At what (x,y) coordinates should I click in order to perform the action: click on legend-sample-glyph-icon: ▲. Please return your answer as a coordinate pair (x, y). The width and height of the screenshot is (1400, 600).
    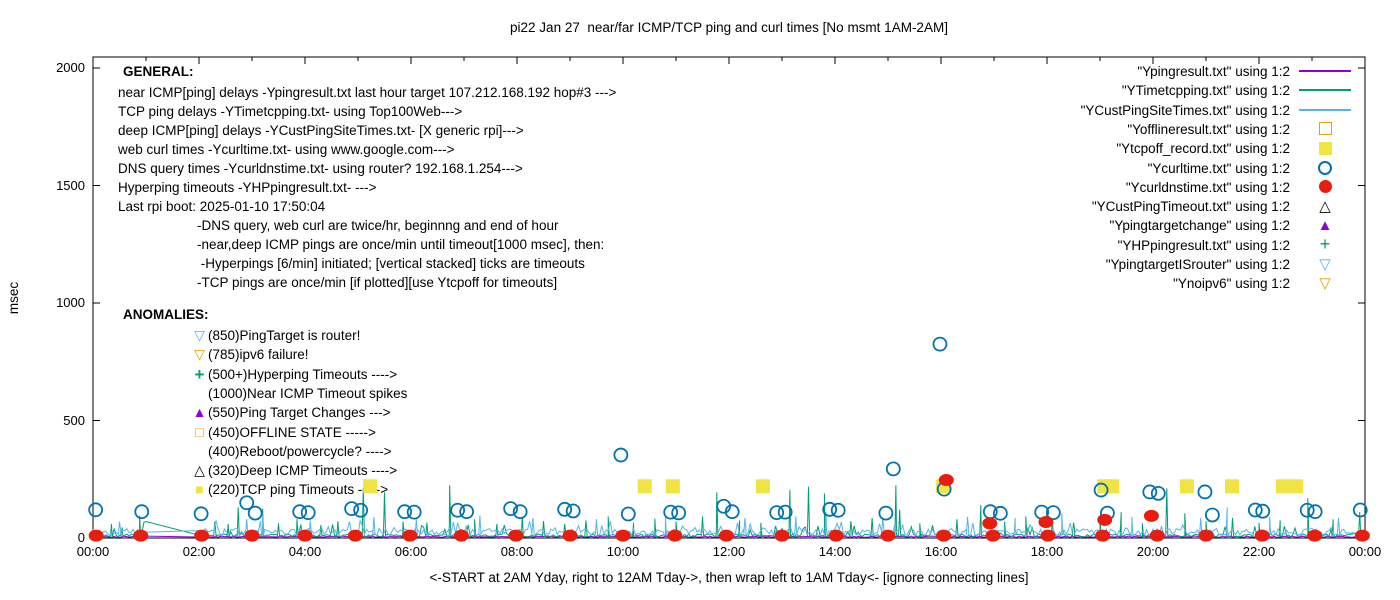
    Looking at the image, I should click on (1325, 225).